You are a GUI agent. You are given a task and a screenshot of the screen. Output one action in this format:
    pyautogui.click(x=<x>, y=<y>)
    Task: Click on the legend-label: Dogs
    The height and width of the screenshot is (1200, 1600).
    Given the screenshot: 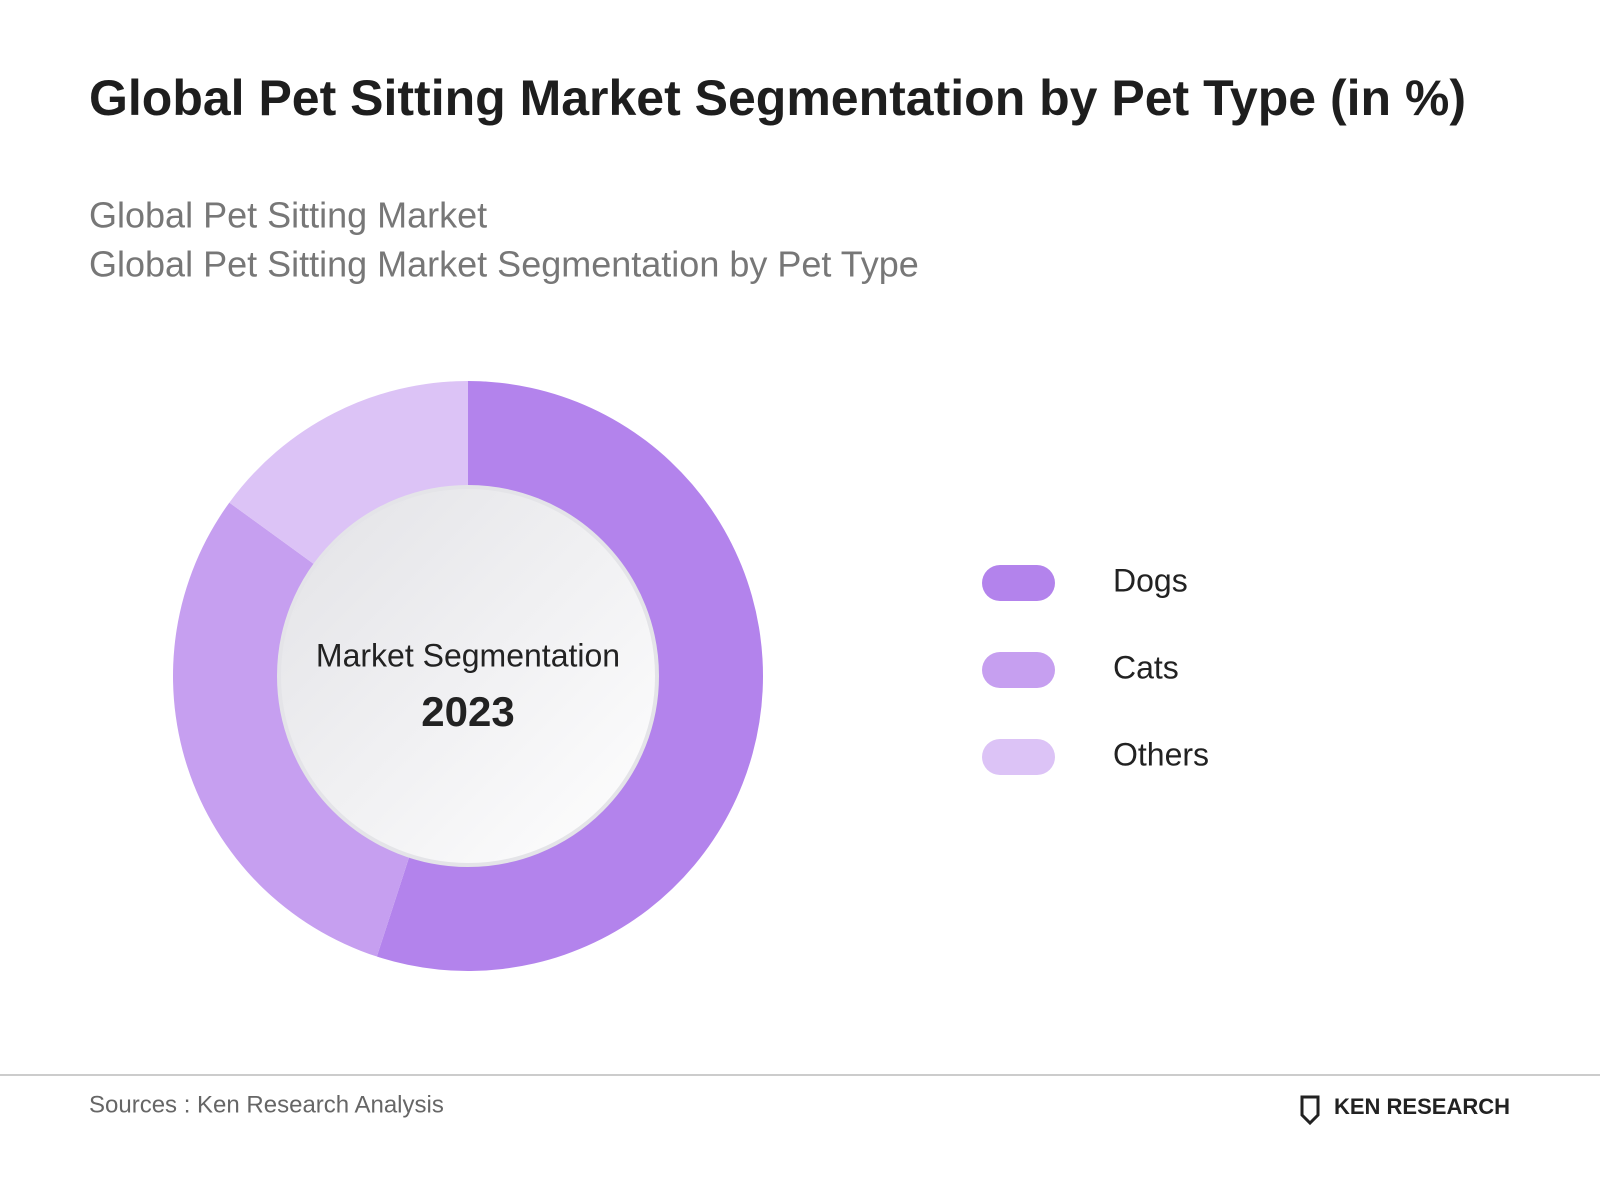 What is the action you would take?
    pyautogui.click(x=1150, y=580)
    